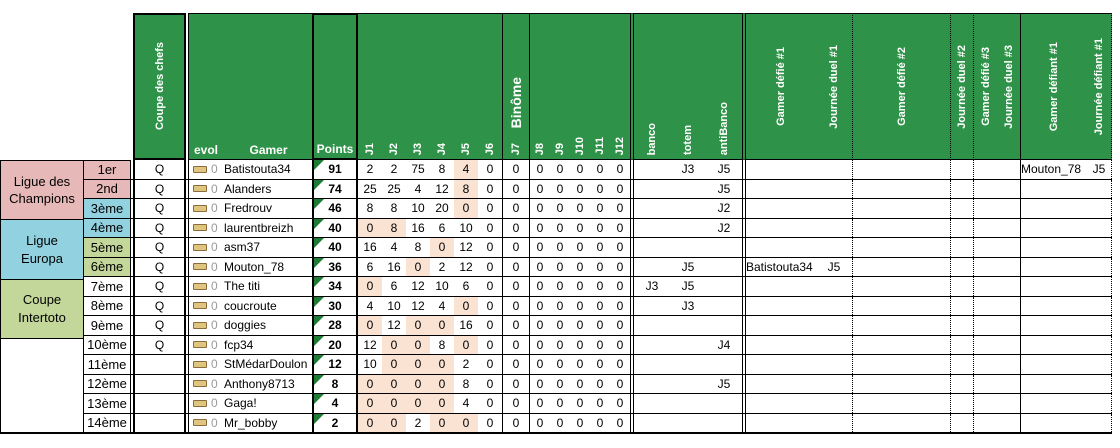 This screenshot has width=1120, height=448. I want to click on cell-rank: 10ème, so click(107, 344).